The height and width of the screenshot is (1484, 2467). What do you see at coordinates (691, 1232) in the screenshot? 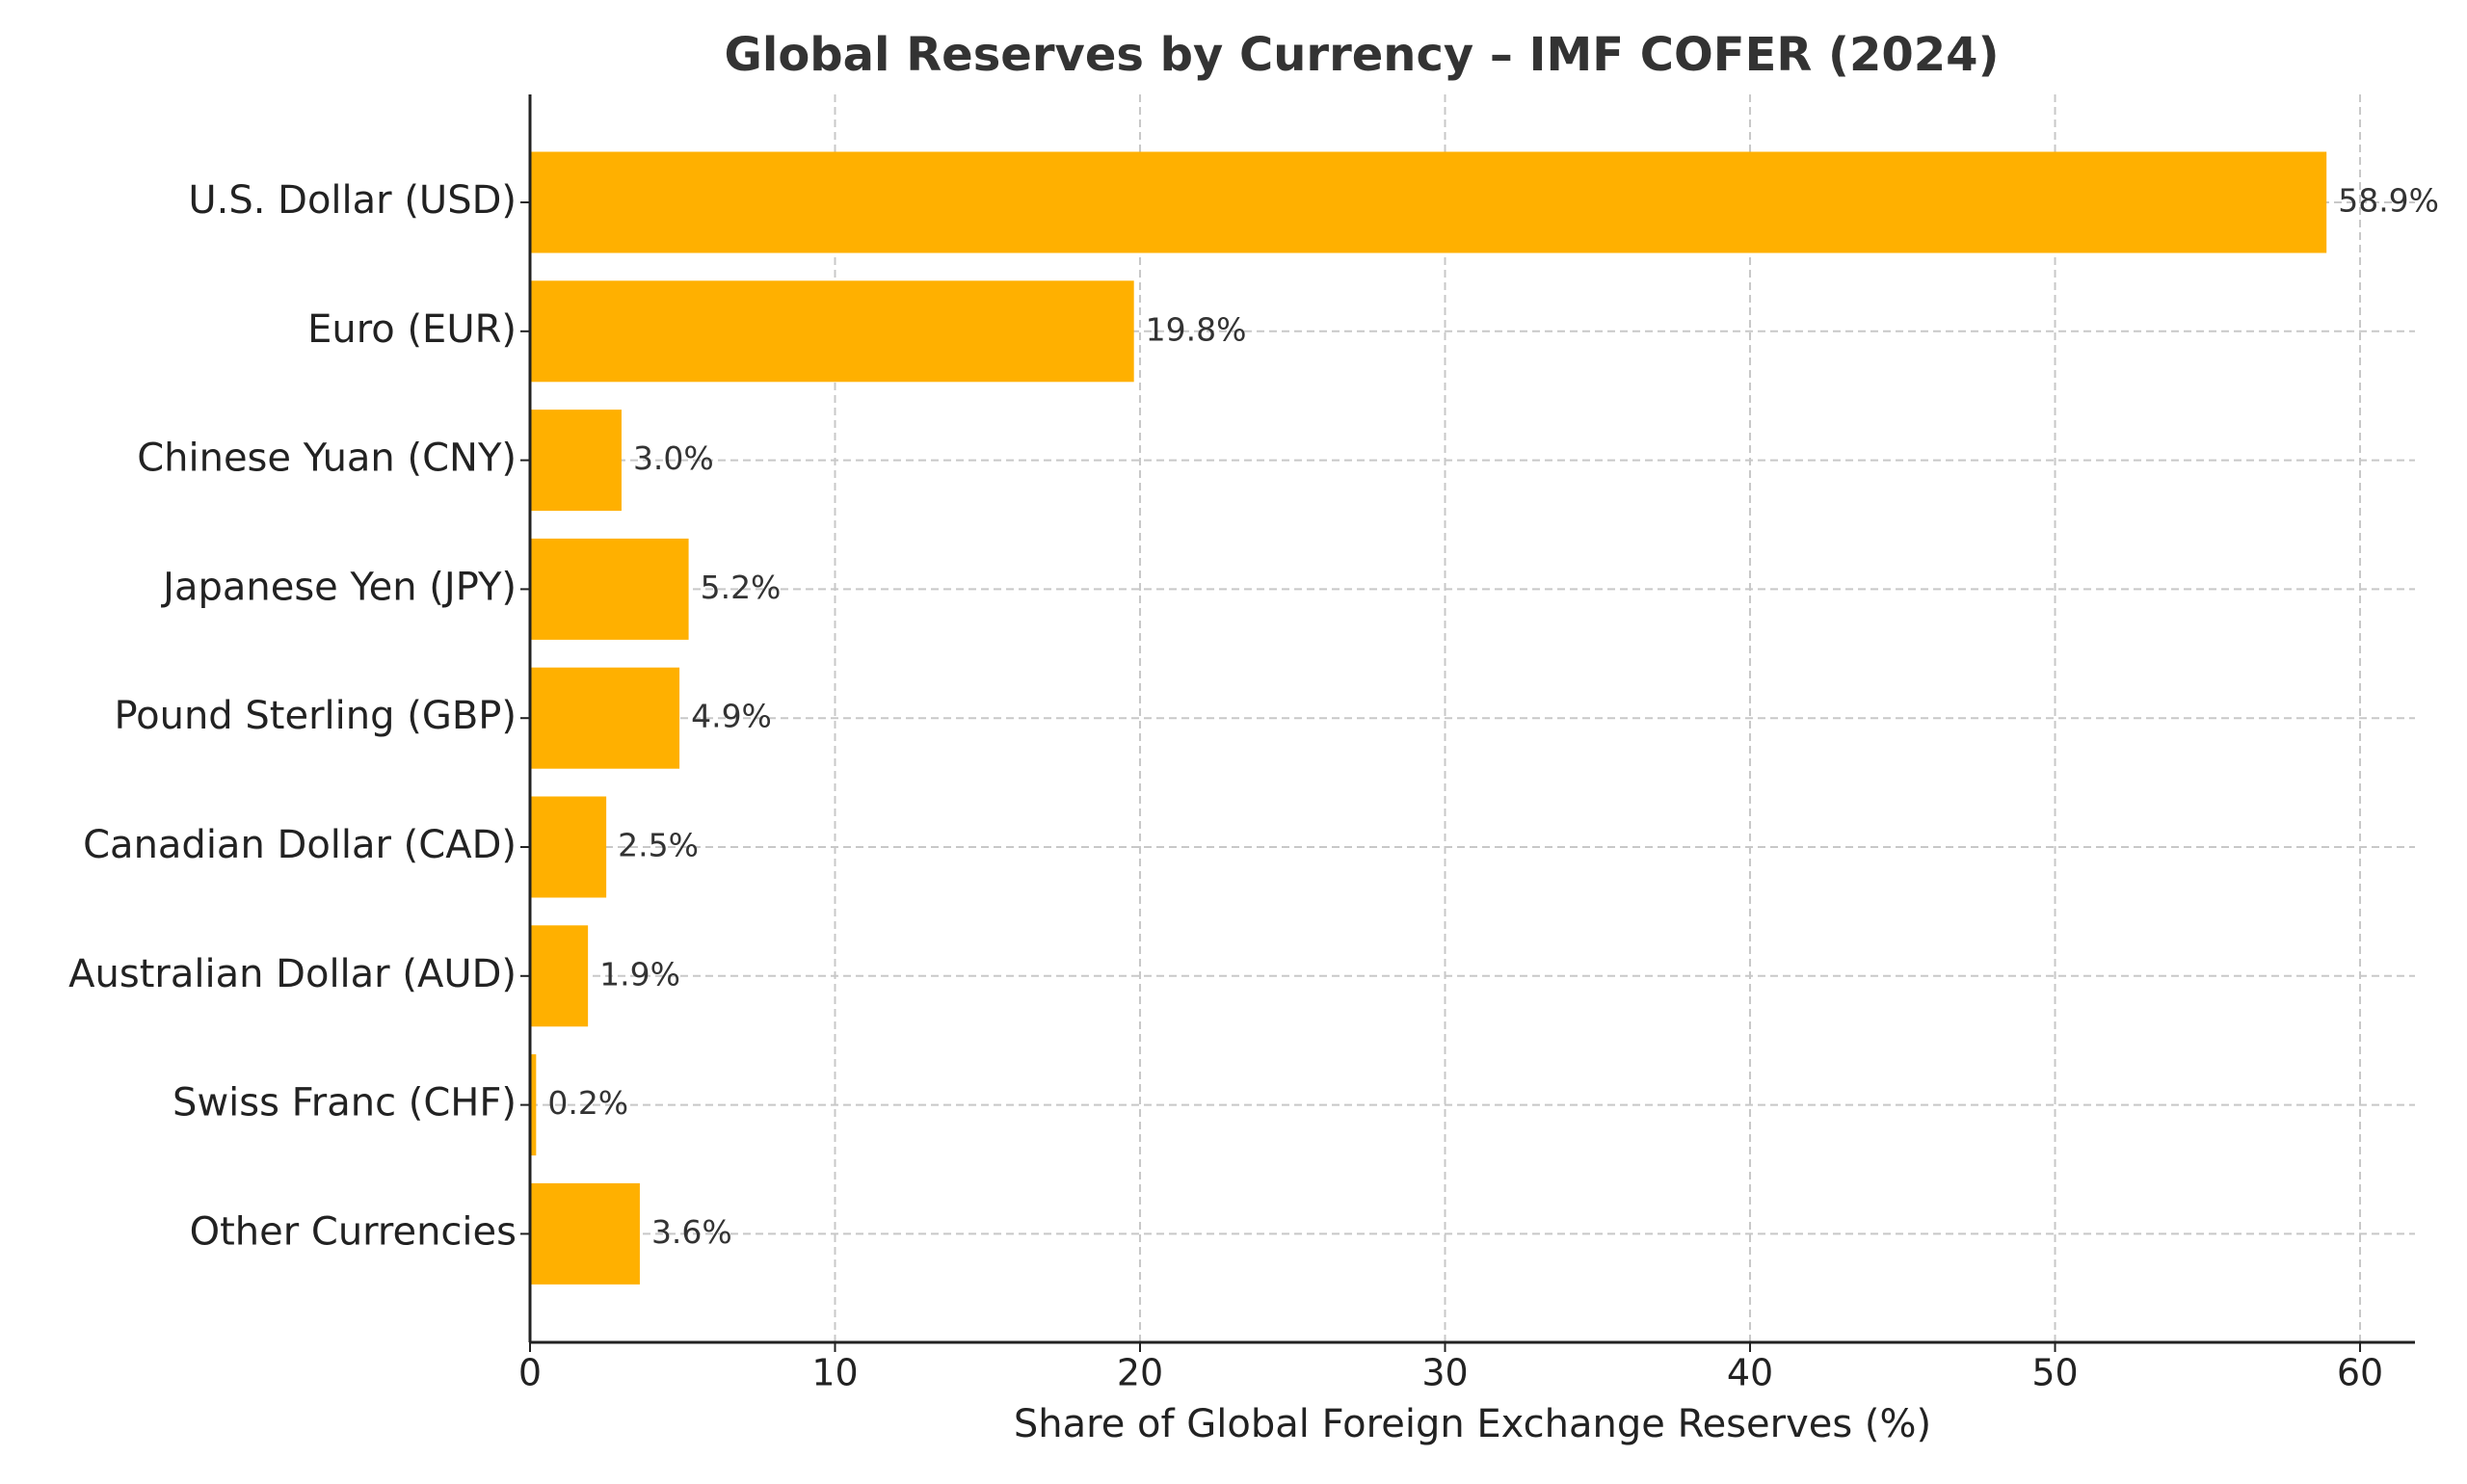
I see `value-label: 3.6%` at bounding box center [691, 1232].